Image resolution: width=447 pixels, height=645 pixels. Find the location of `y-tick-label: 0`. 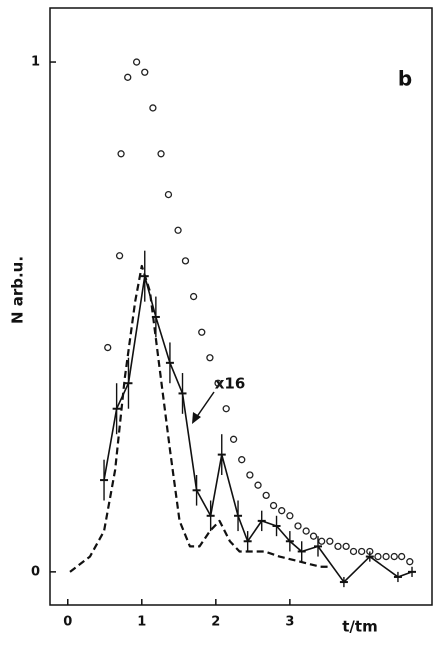

y-tick-label: 0 is located at coordinates (35, 571).